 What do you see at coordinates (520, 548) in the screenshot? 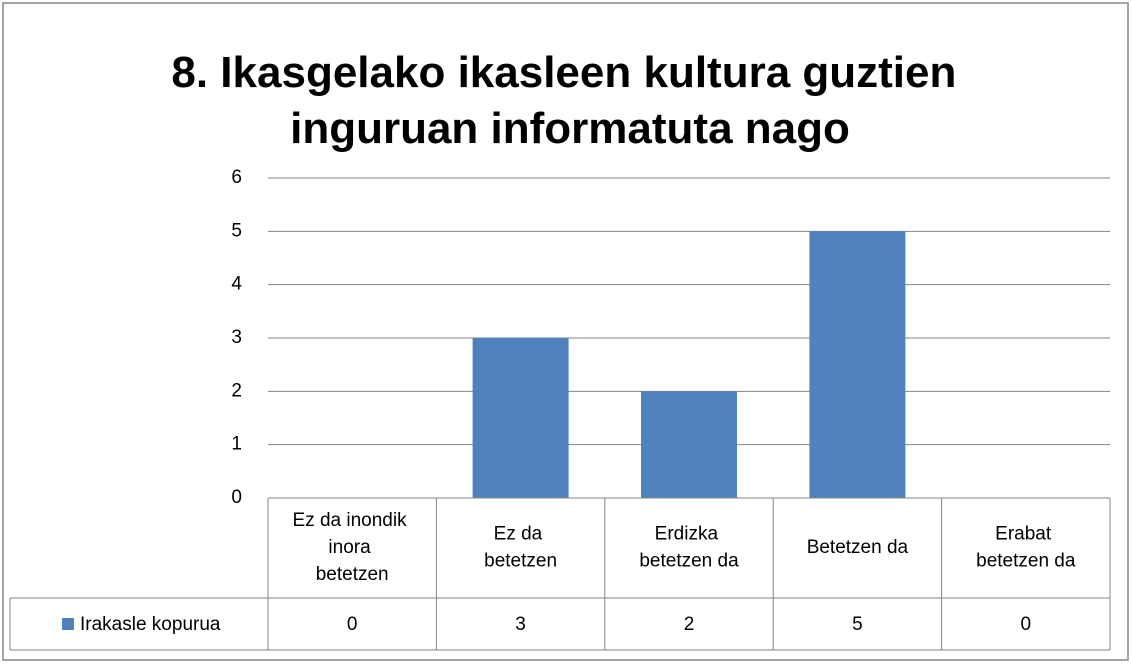
I see `x-tick-label: Ez da betetzen` at bounding box center [520, 548].